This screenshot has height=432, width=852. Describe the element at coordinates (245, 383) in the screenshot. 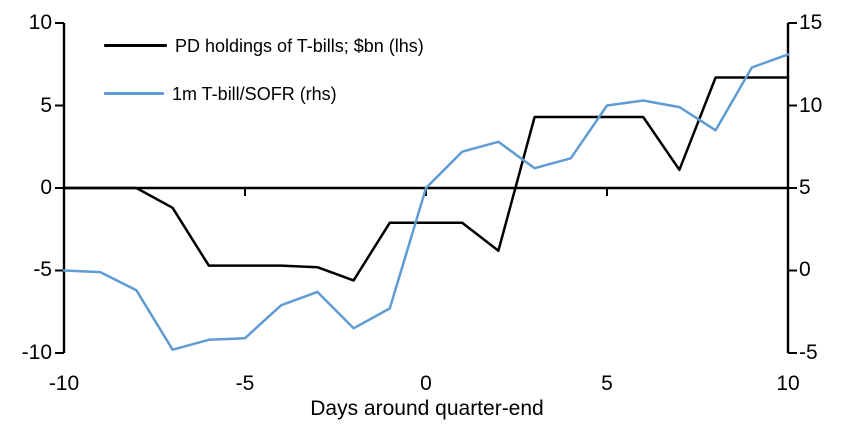

I see `x-axis-tick-label: -5` at that location.